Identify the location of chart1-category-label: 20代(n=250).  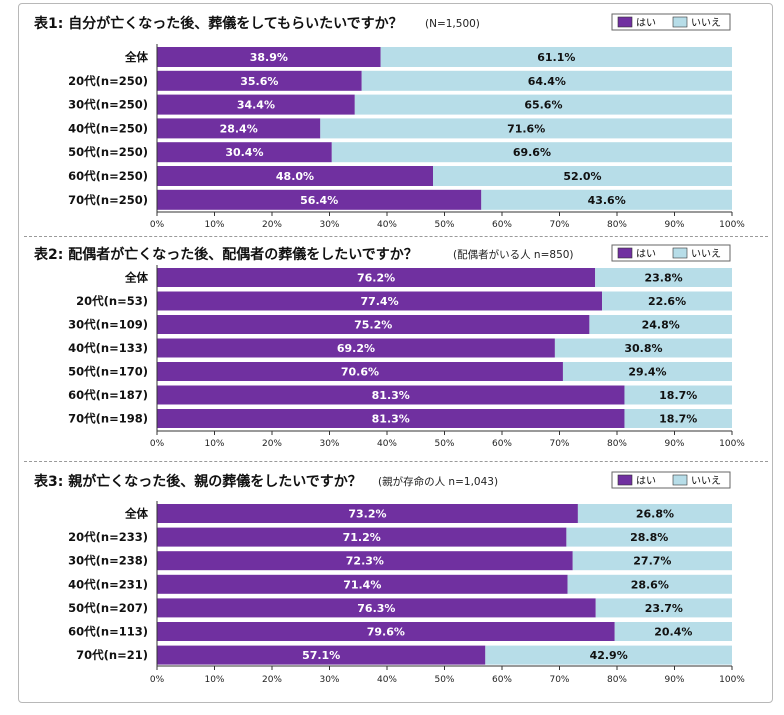
(108, 81).